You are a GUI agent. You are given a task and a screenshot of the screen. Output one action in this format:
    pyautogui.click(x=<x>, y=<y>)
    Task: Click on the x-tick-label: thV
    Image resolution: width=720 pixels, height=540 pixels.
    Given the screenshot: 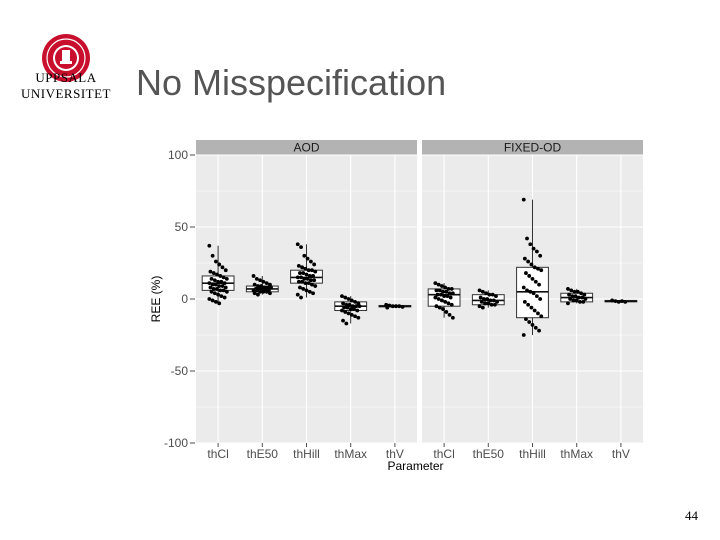 What is the action you would take?
    pyautogui.click(x=621, y=454)
    